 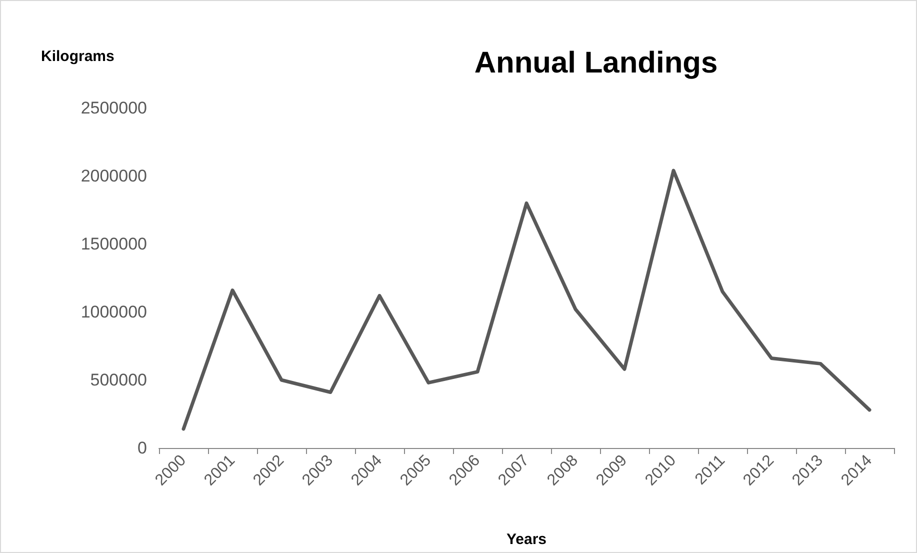 What do you see at coordinates (142, 448) in the screenshot?
I see `y-tick-label: 0` at bounding box center [142, 448].